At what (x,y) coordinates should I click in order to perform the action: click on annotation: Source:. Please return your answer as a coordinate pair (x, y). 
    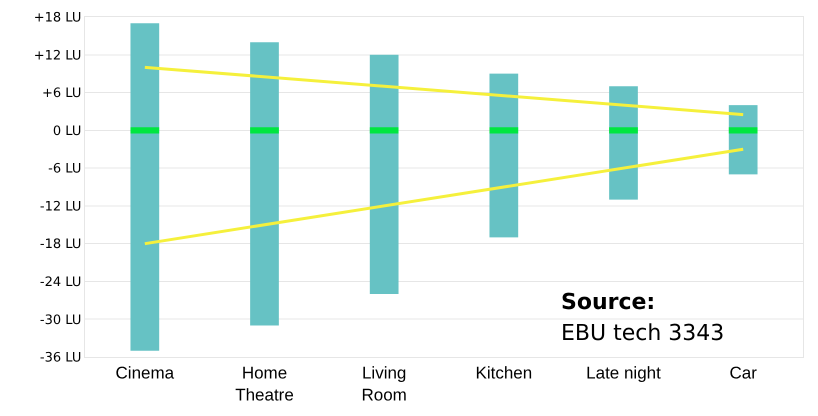
    Looking at the image, I should click on (608, 302).